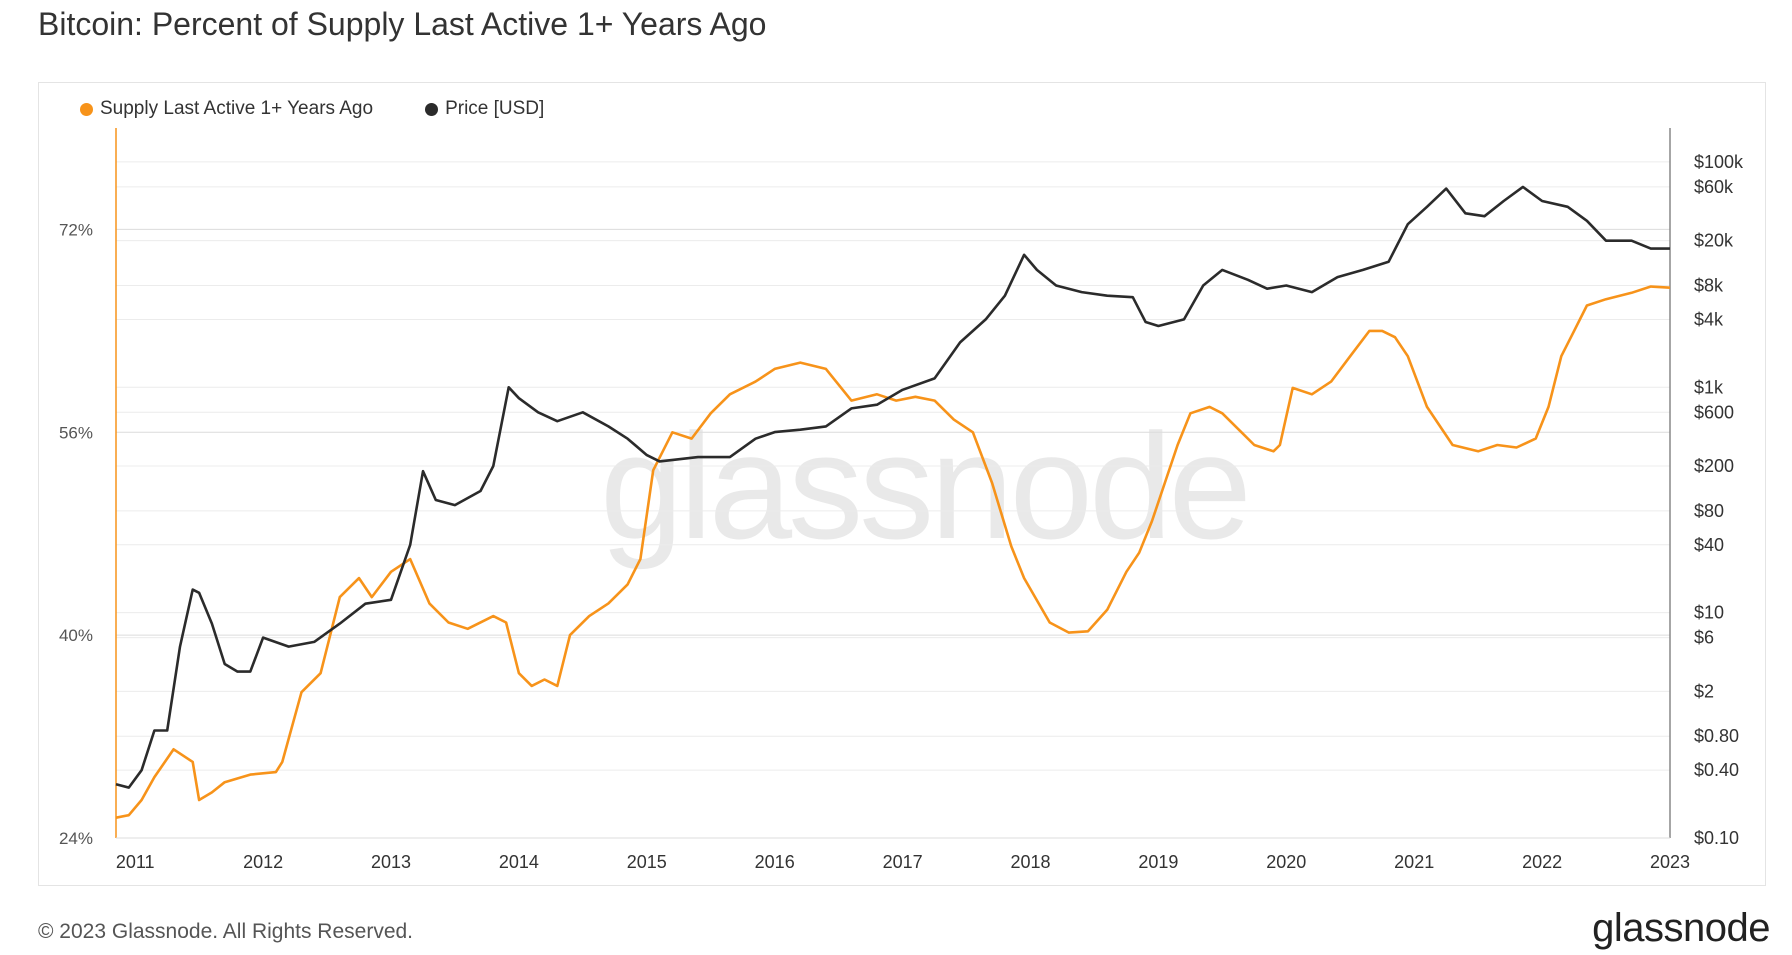  What do you see at coordinates (519, 862) in the screenshot?
I see `x-tick-label: 2014` at bounding box center [519, 862].